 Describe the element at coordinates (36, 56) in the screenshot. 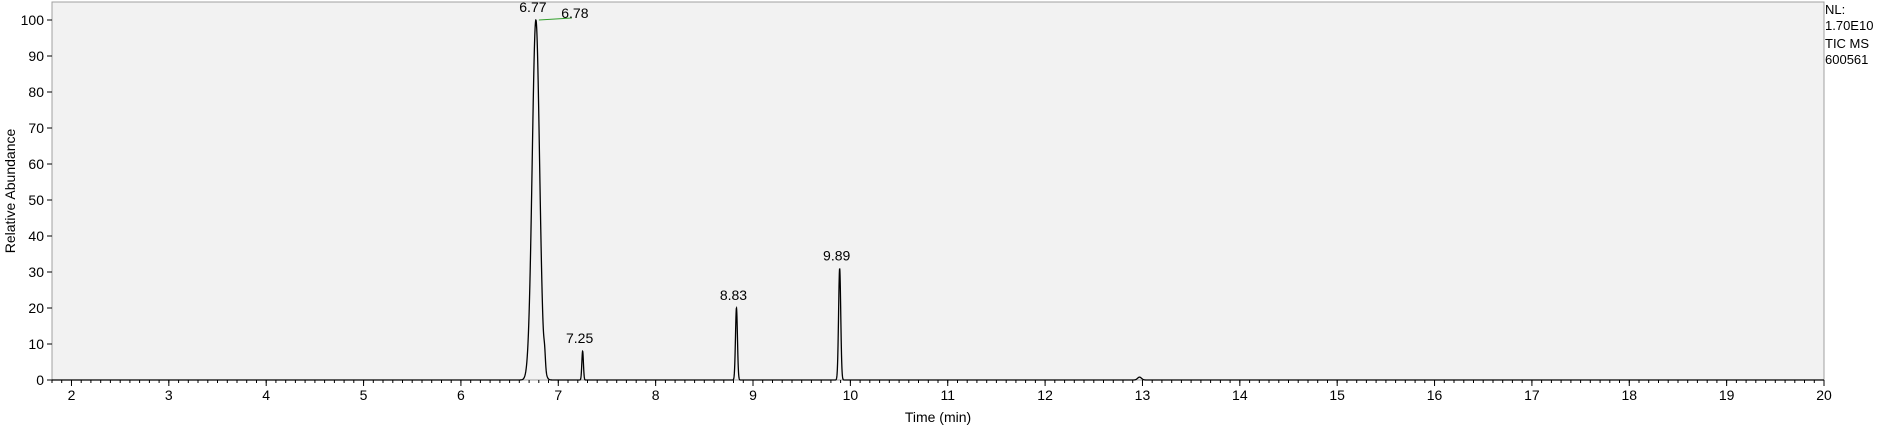

I see `y-tick-label: 90` at that location.